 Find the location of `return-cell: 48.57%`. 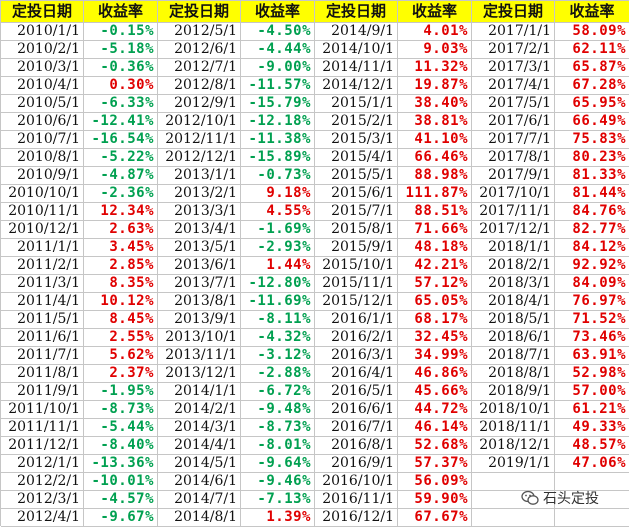

return-cell: 48.57% is located at coordinates (592, 446).